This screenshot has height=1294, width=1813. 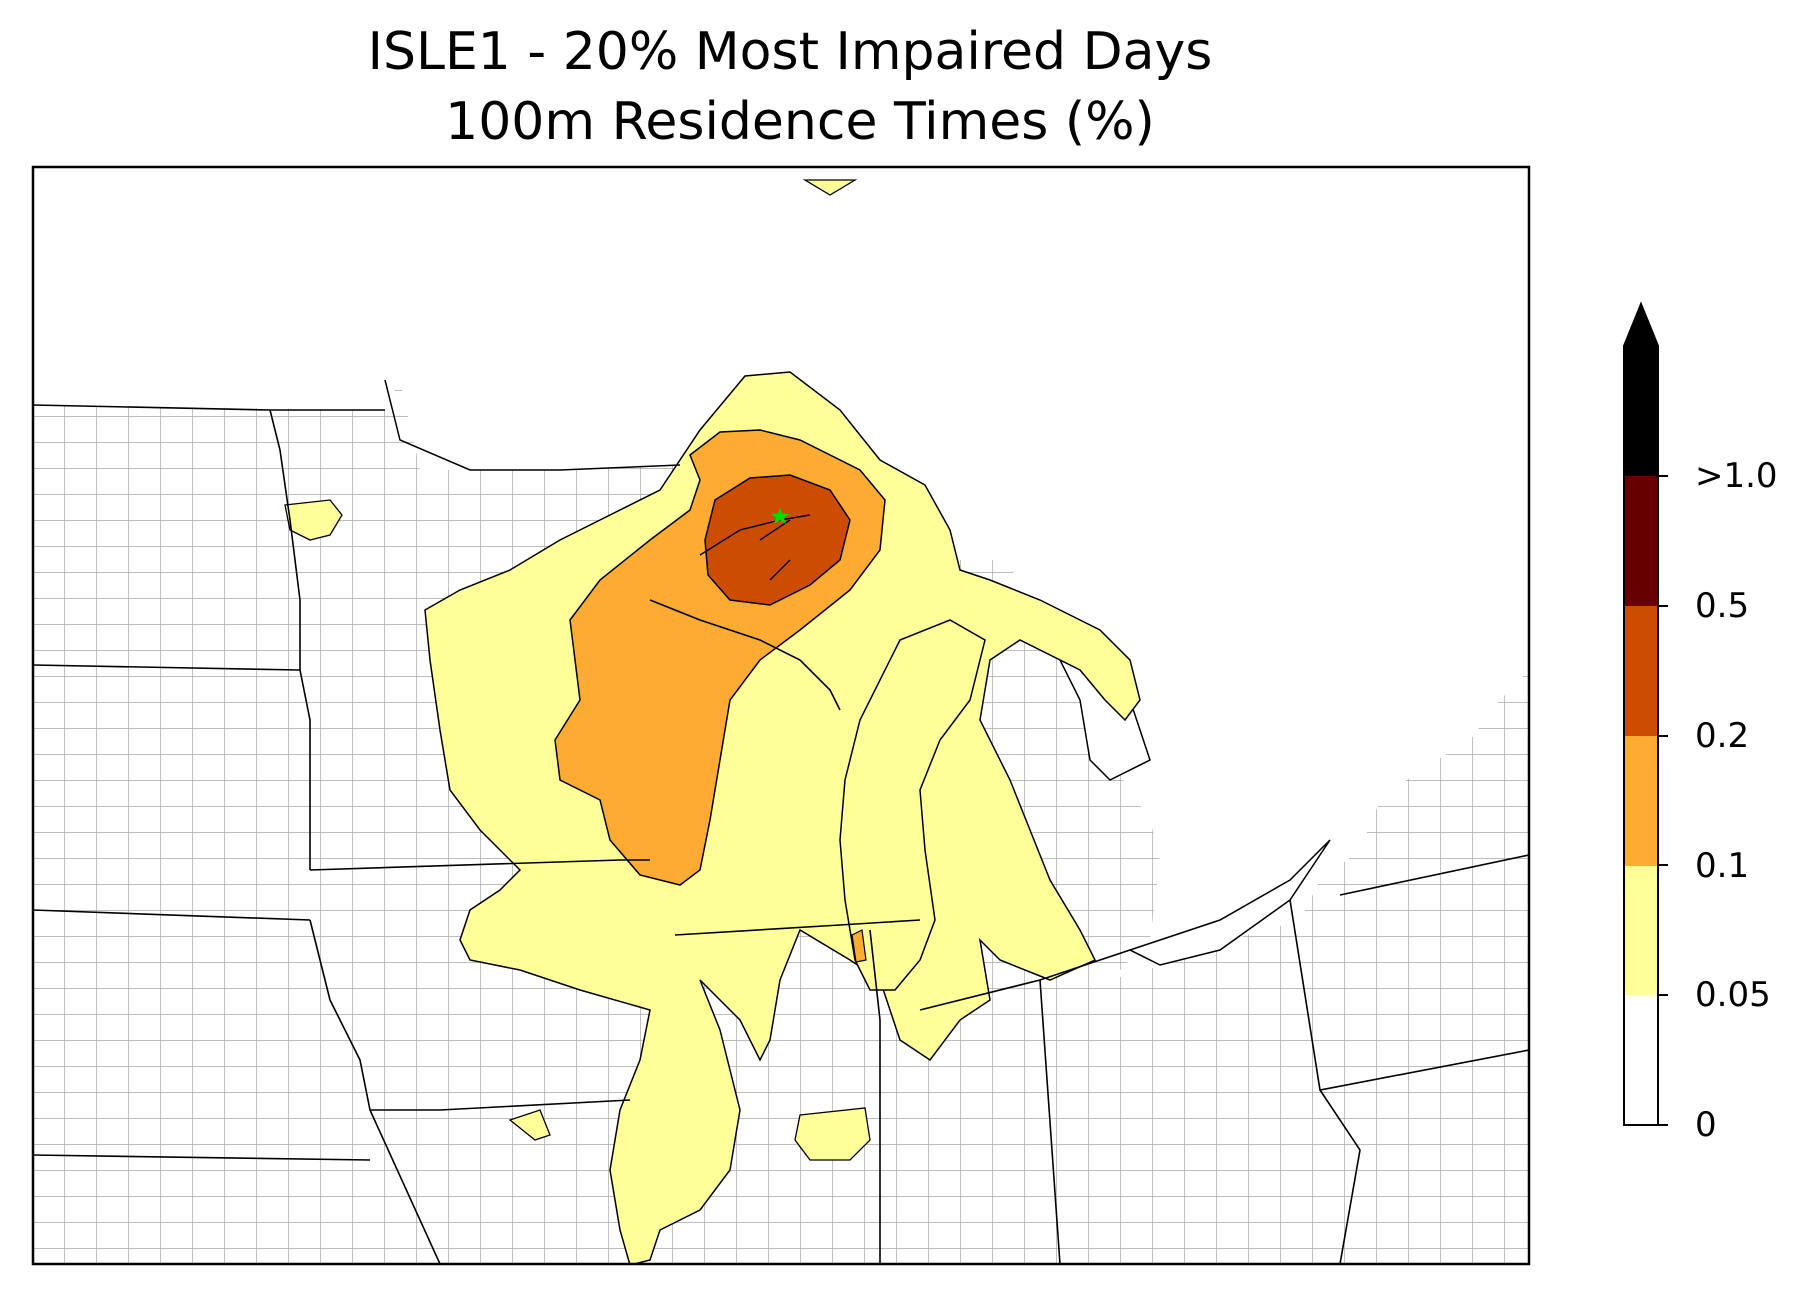 I want to click on lake-michigan, so click(x=912, y=805).